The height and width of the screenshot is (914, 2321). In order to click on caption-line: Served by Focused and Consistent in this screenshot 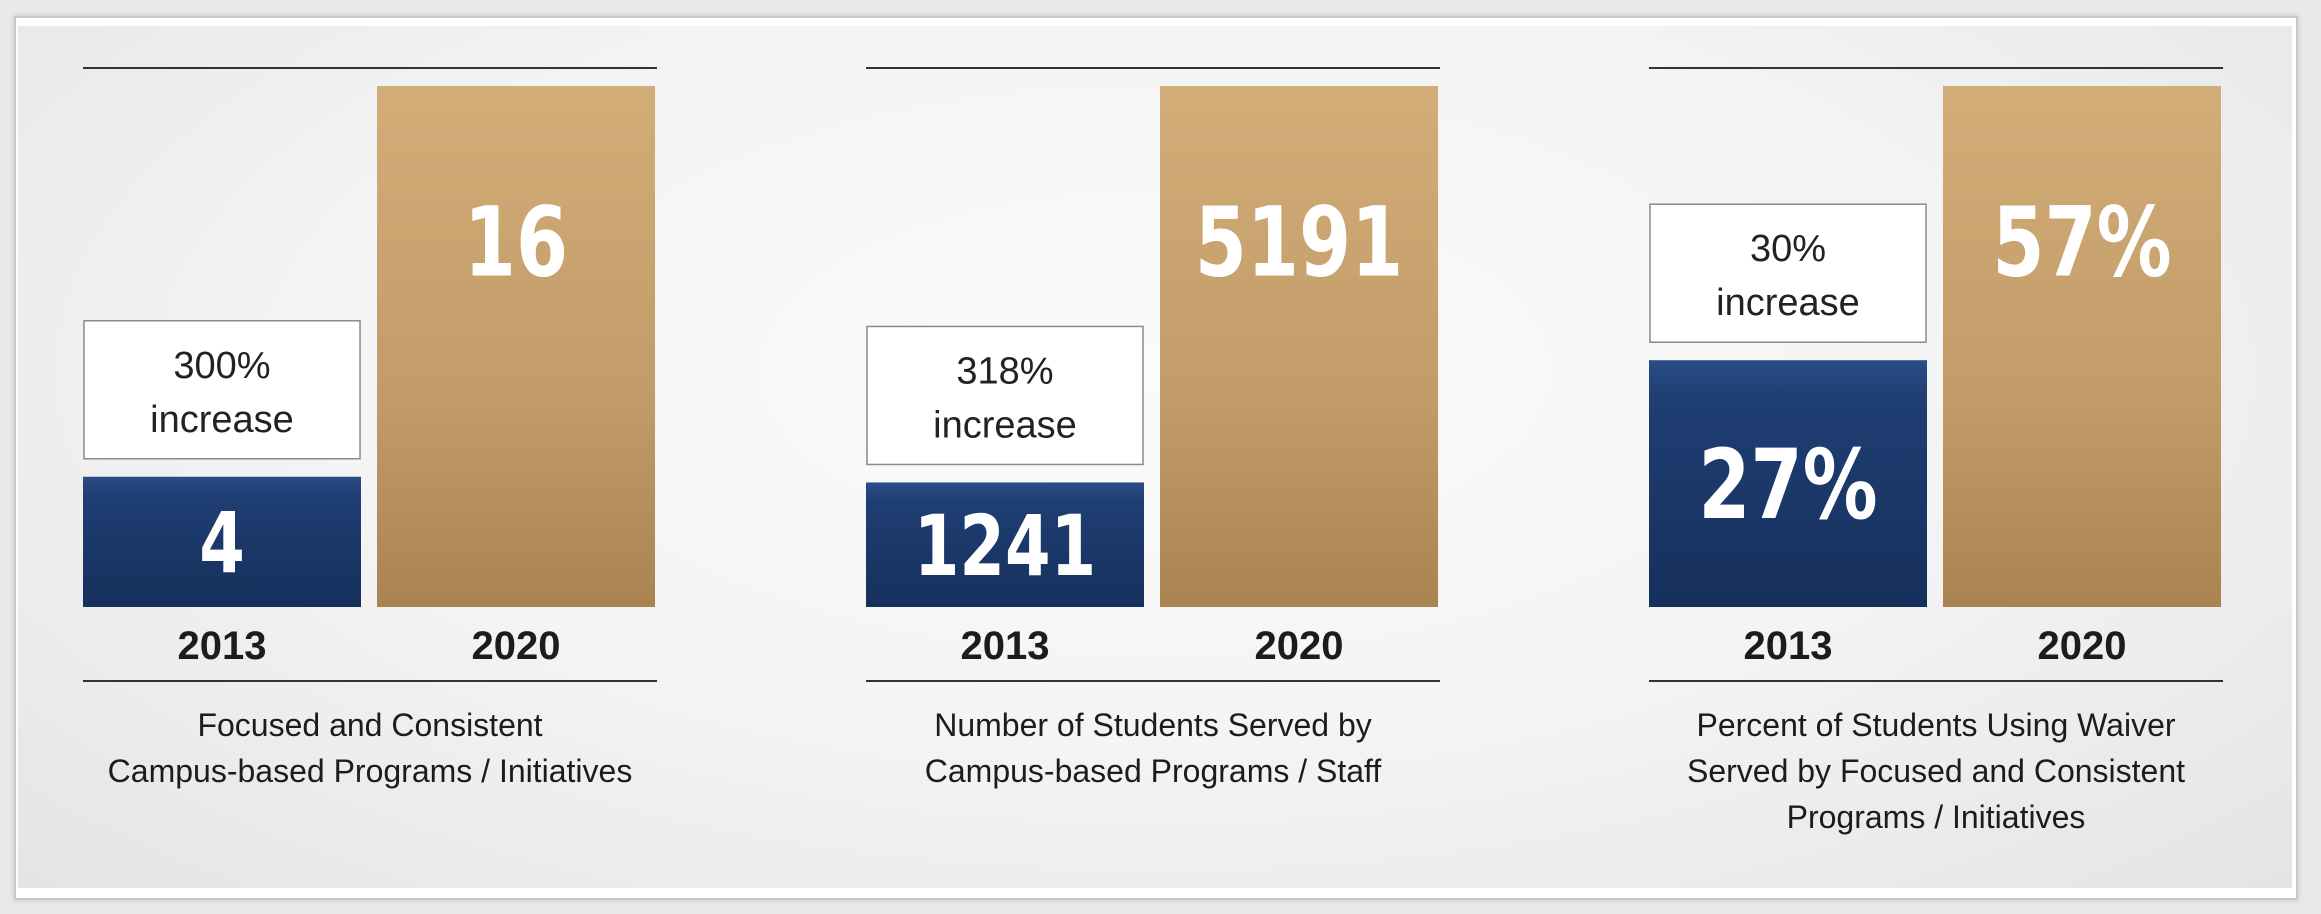, I will do `click(1936, 771)`.